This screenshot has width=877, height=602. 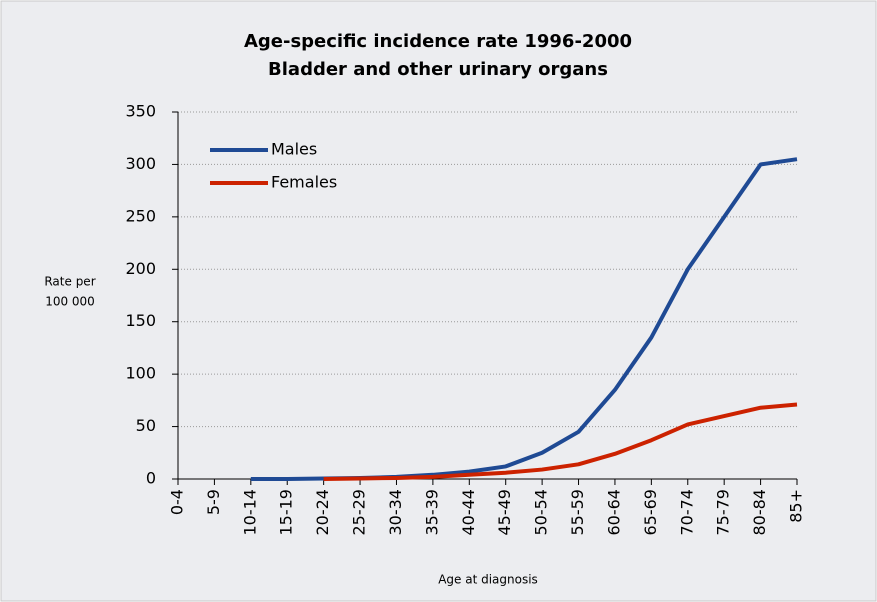 What do you see at coordinates (140, 215) in the screenshot?
I see `y-tick-label: 250` at bounding box center [140, 215].